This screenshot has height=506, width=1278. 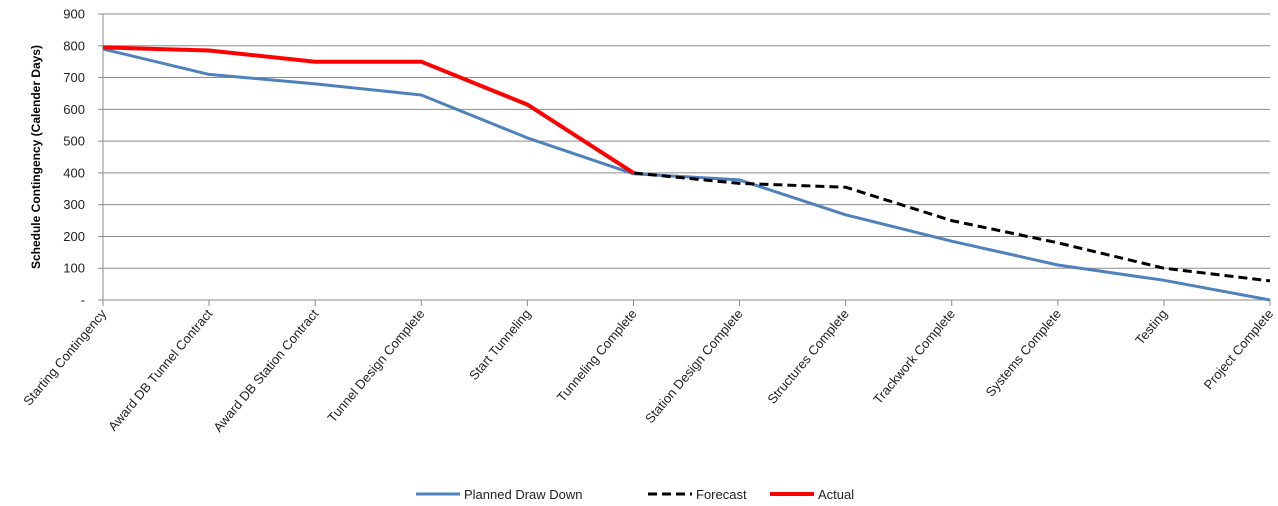 I want to click on x-tick-label: Station Design Complete, so click(x=694, y=366).